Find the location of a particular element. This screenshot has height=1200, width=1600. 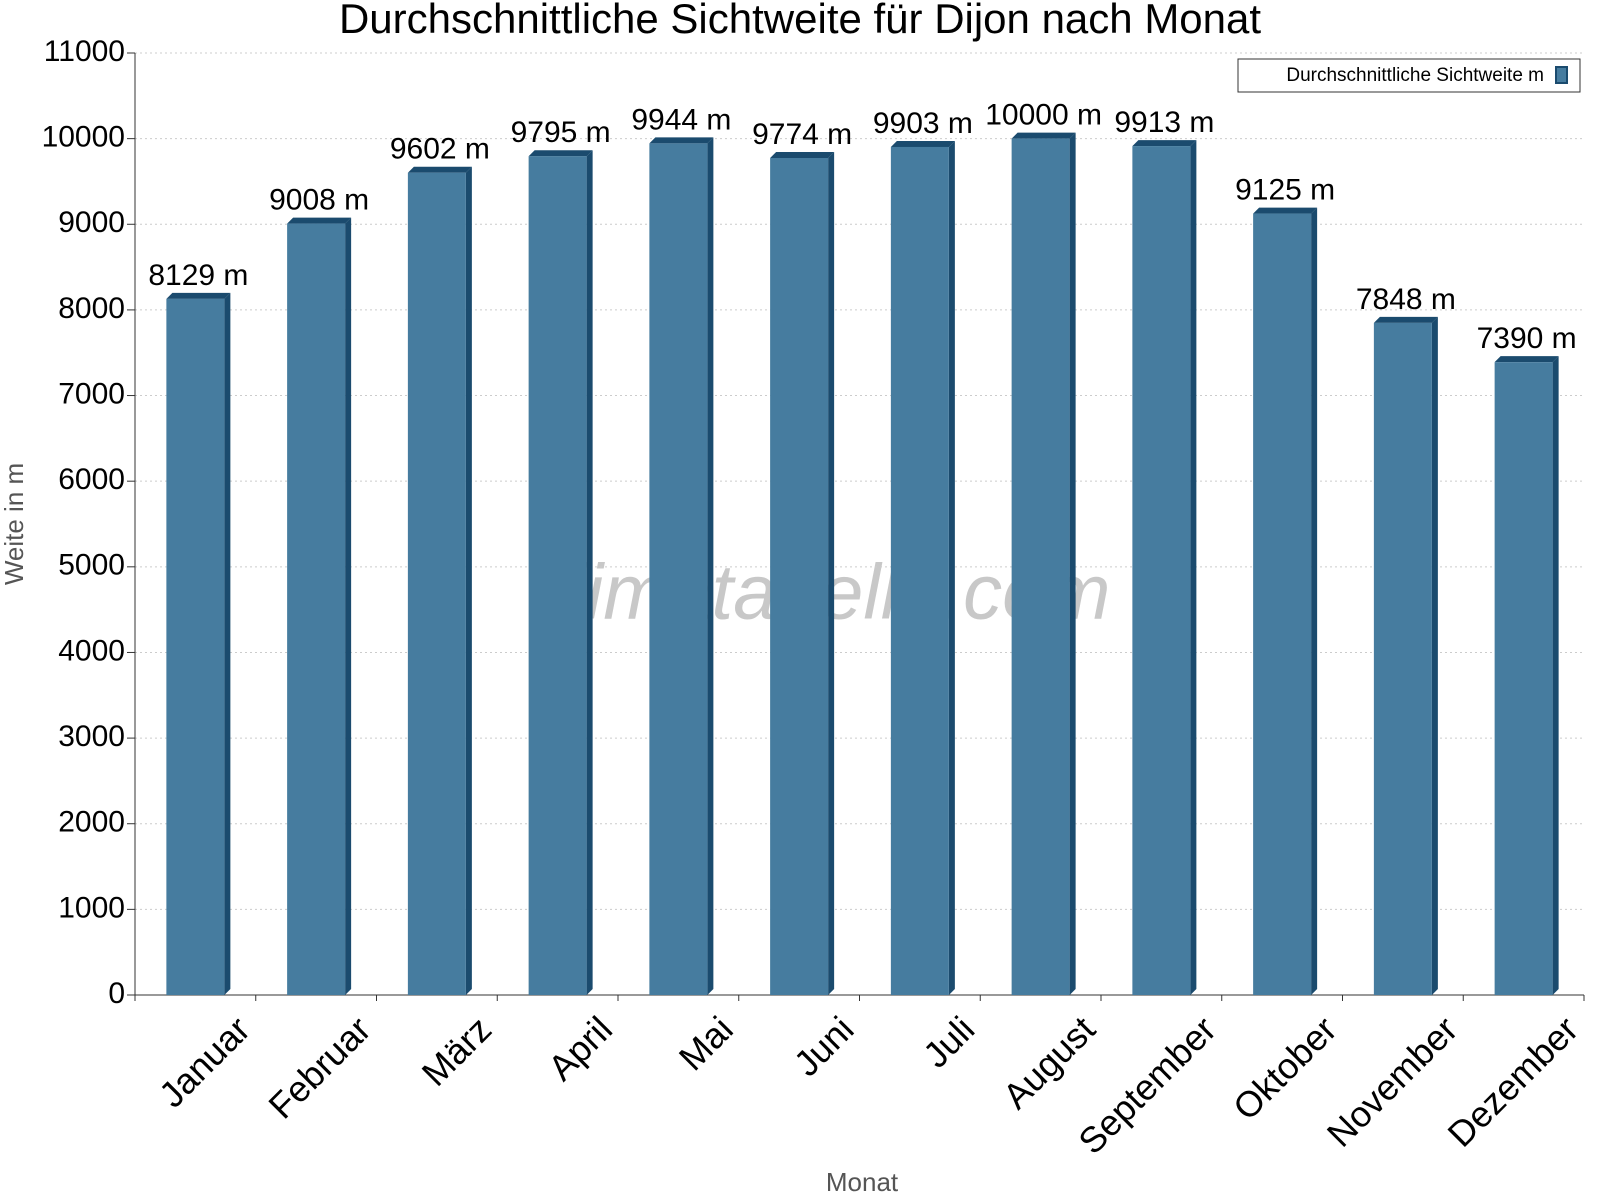

value-label: 7390 m is located at coordinates (1527, 338).